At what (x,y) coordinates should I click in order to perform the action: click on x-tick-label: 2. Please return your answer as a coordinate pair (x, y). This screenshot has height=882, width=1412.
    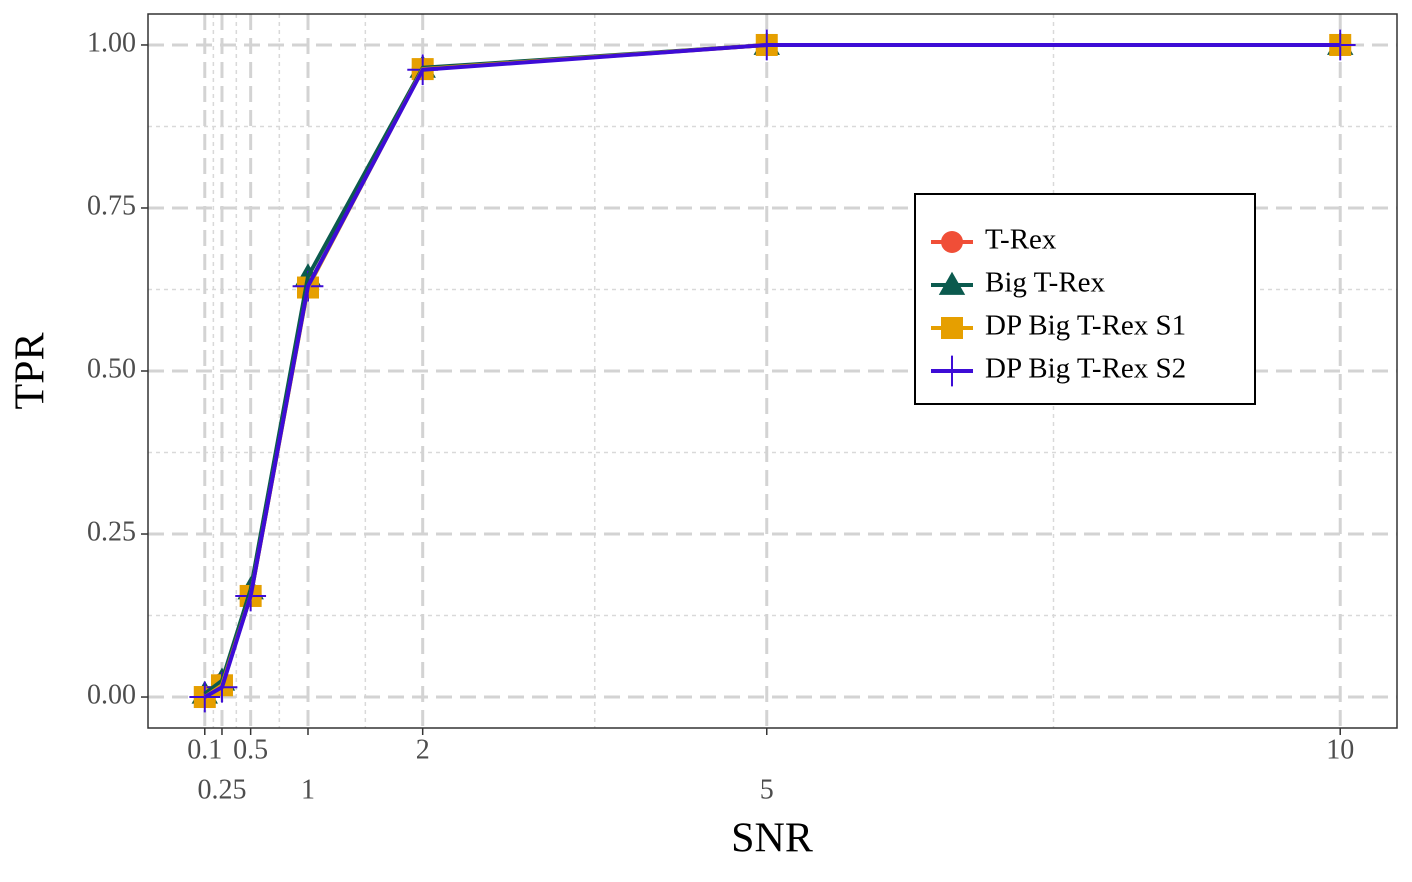
    Looking at the image, I should click on (423, 749).